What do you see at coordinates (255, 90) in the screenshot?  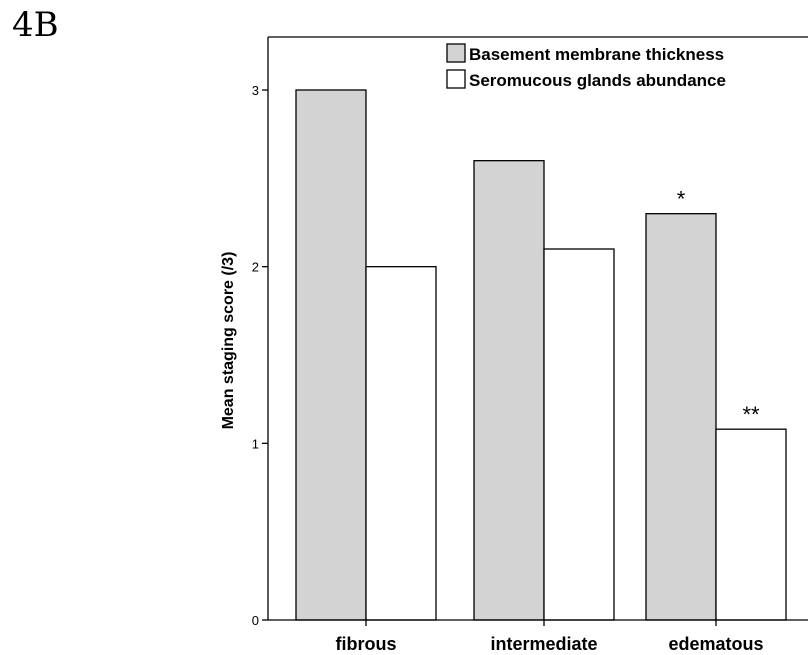 I see `y-tick-label-3: 3` at bounding box center [255, 90].